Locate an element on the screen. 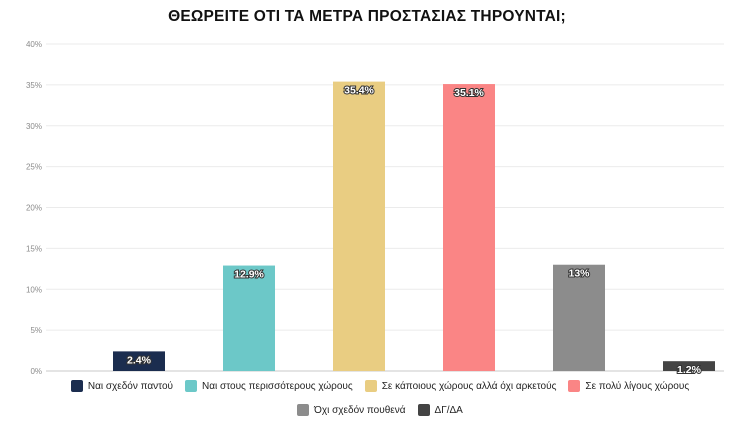 The image size is (734, 423). legend-label: Σε κάποιους χώρους αλλά όχι αρκετούς is located at coordinates (469, 386).